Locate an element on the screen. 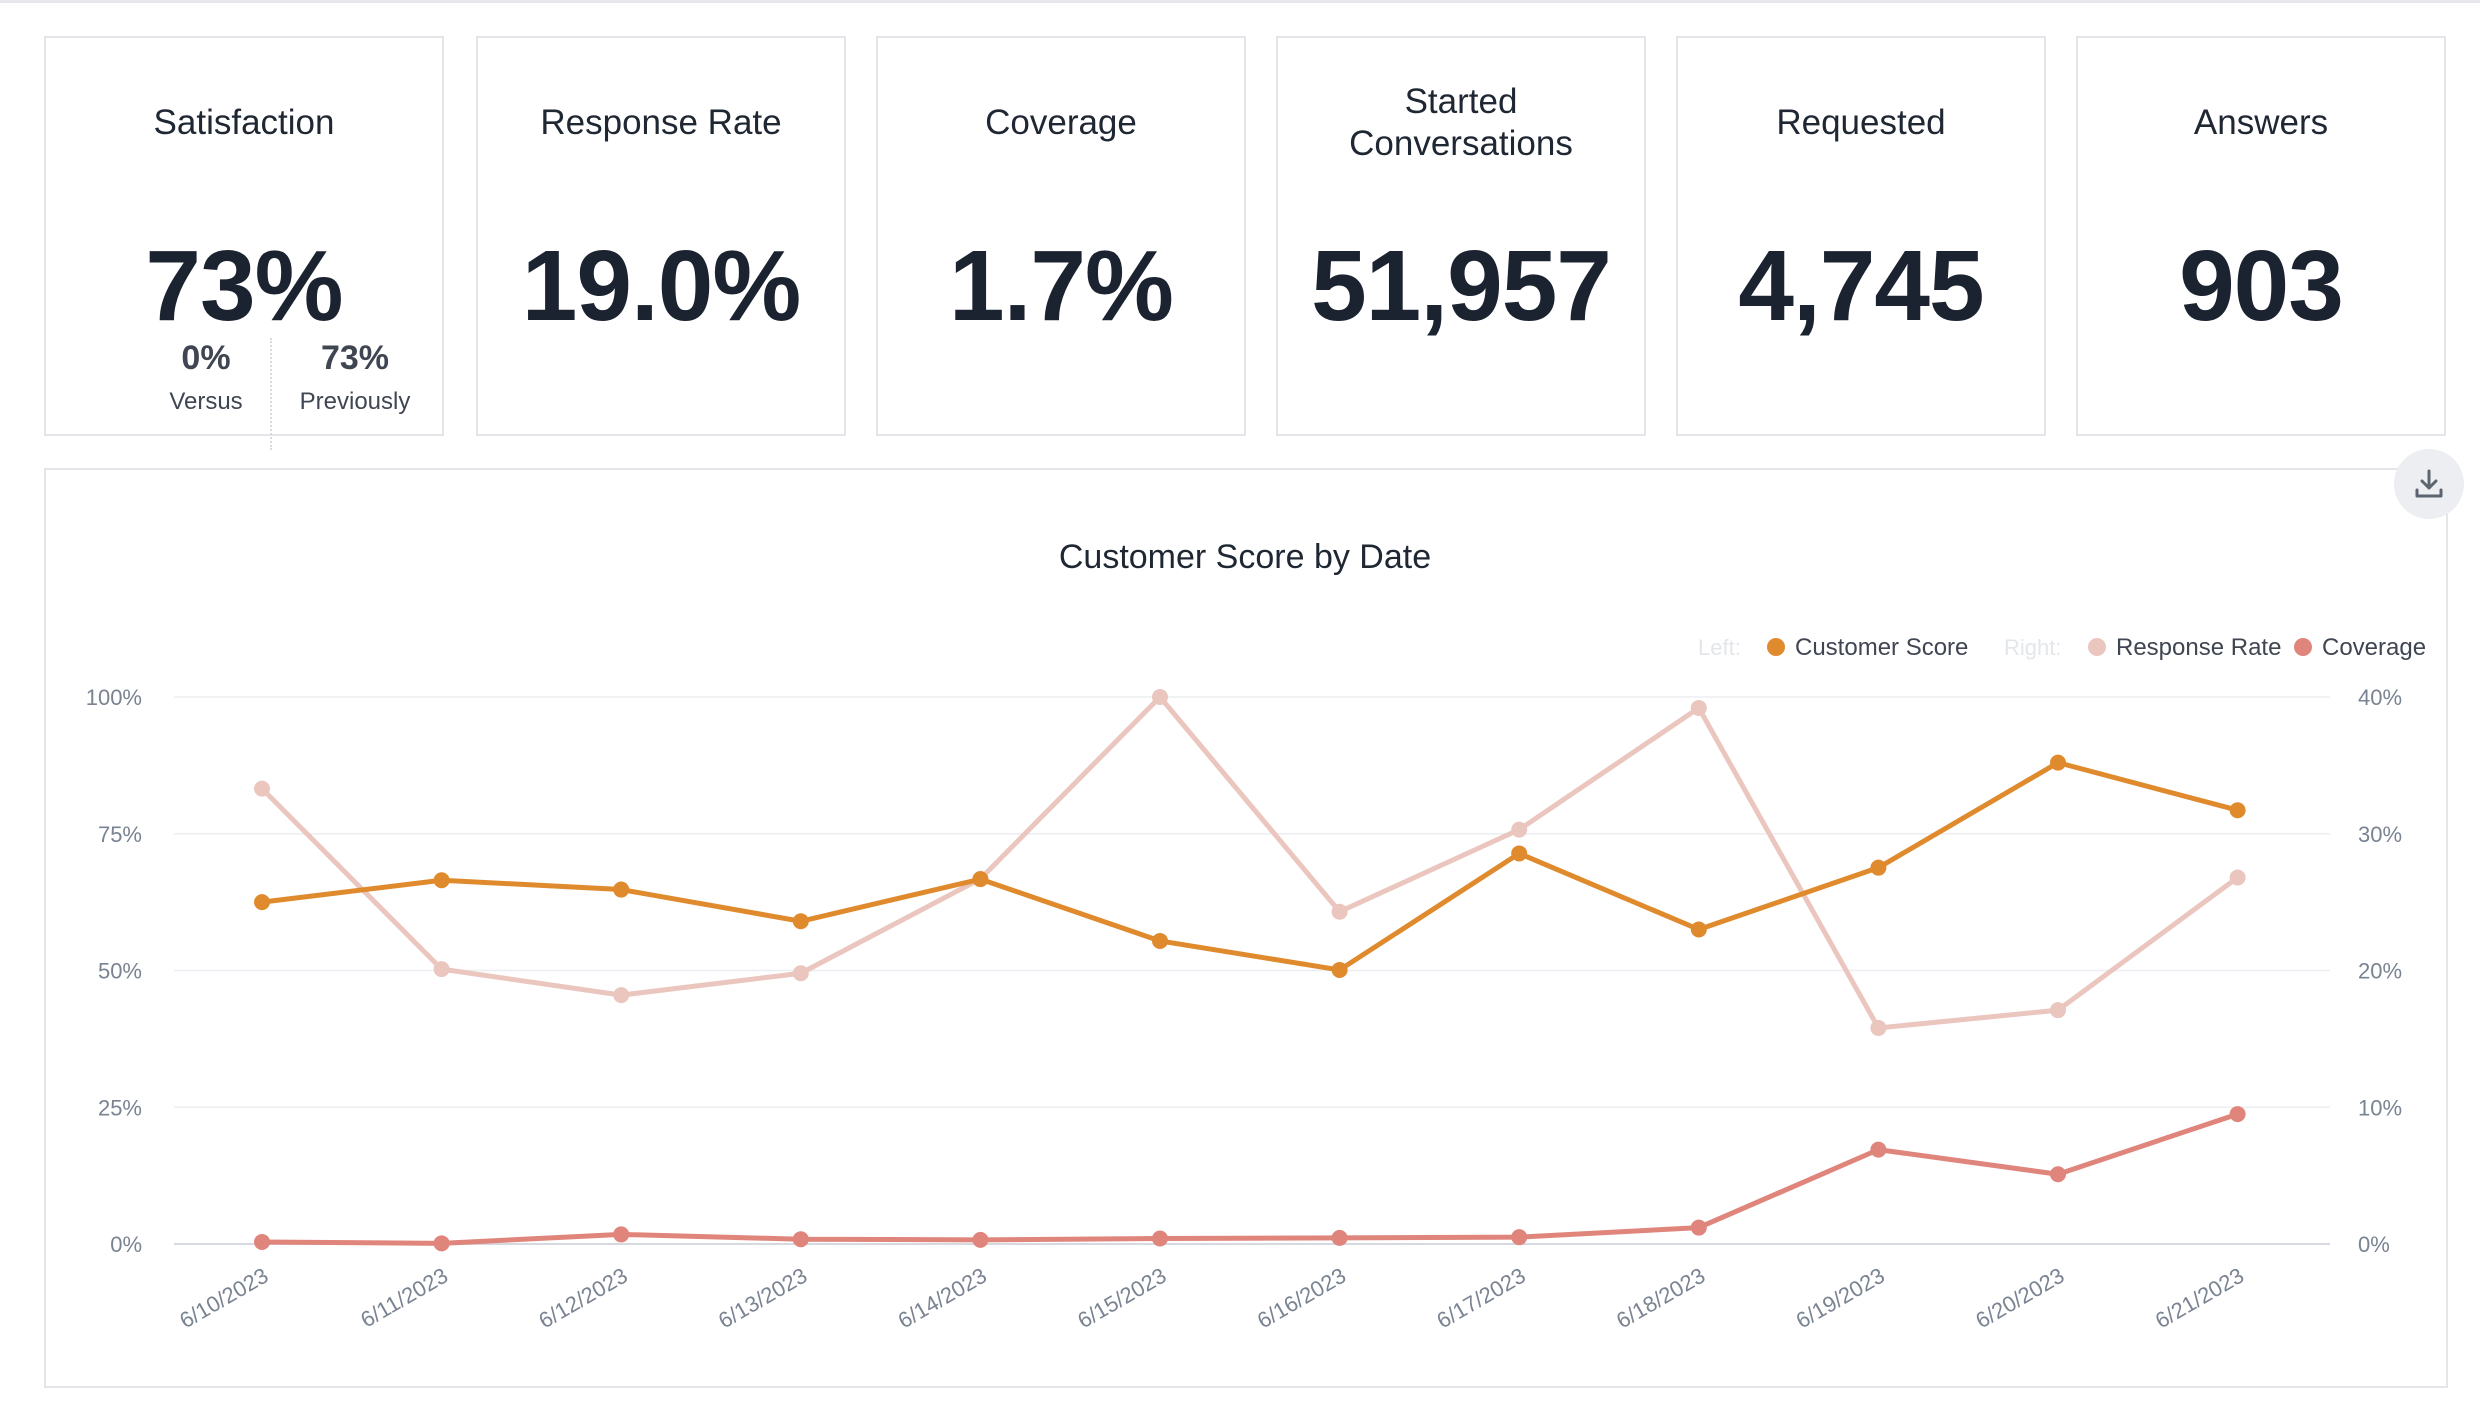 The image size is (2480, 1412). response-rate-value: 19.0% is located at coordinates (661, 286).